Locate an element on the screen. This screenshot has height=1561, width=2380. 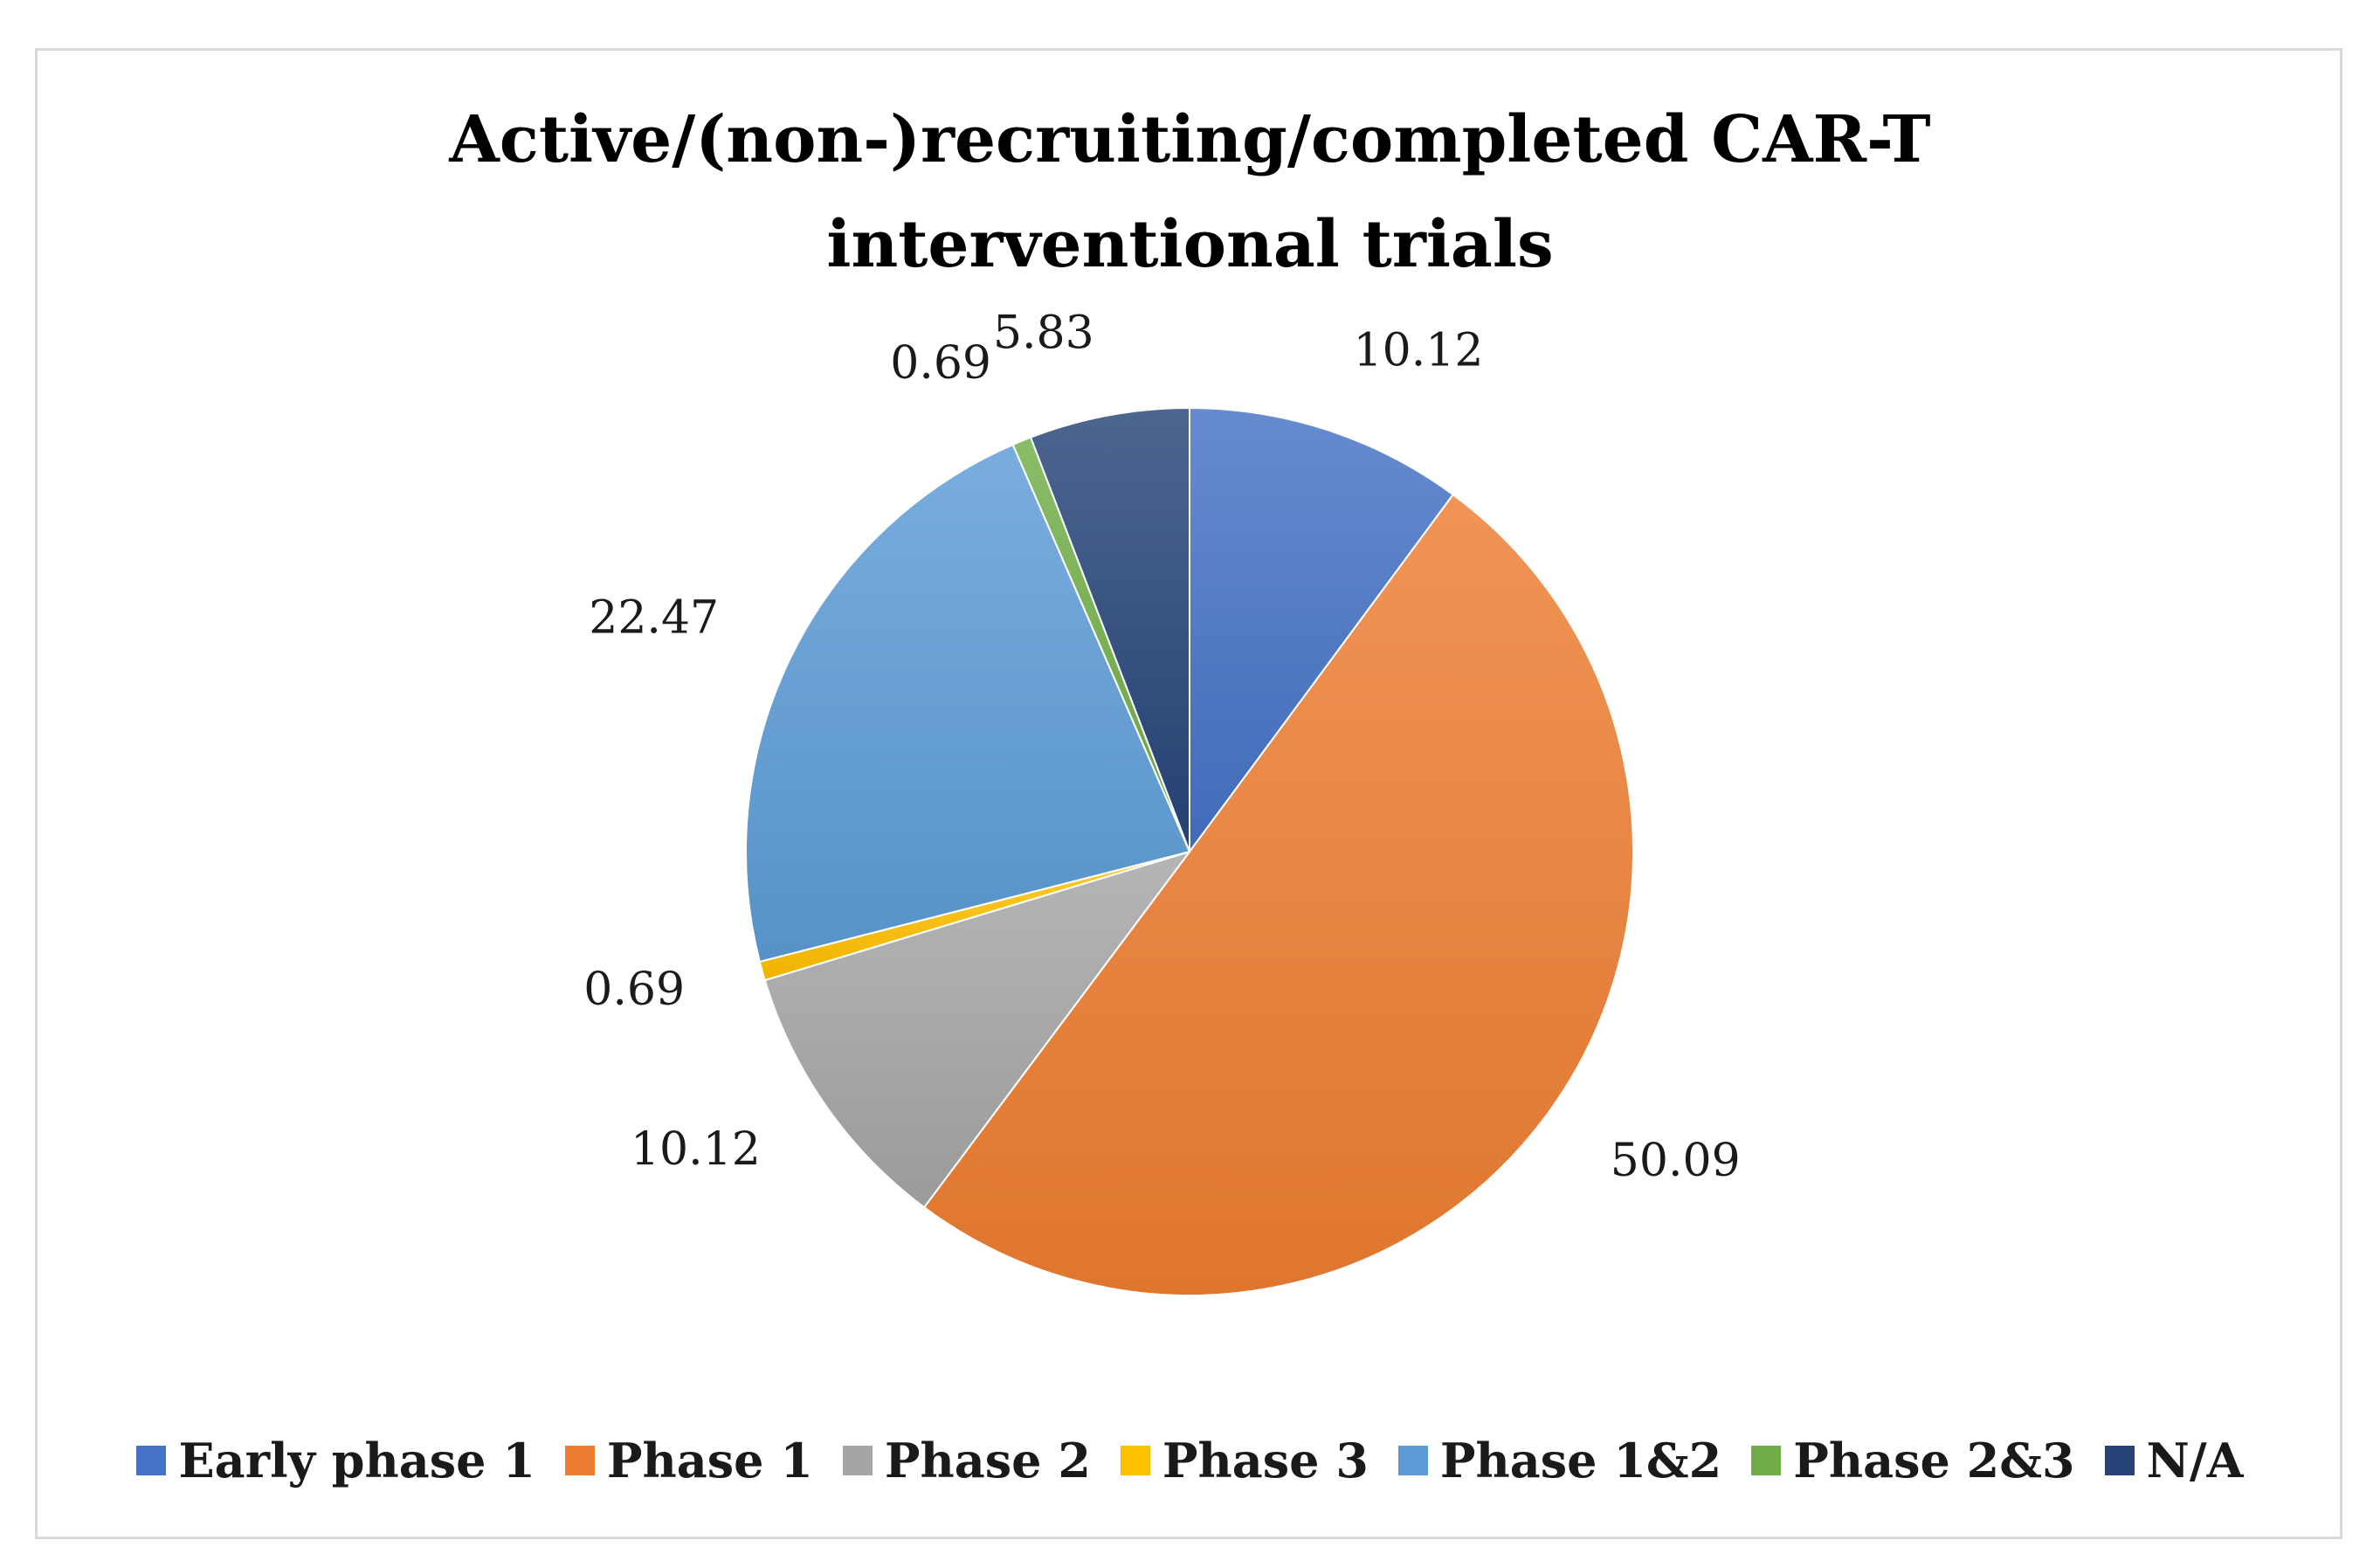
legend-item-phase-1: Phase 1 is located at coordinates (688, 1460).